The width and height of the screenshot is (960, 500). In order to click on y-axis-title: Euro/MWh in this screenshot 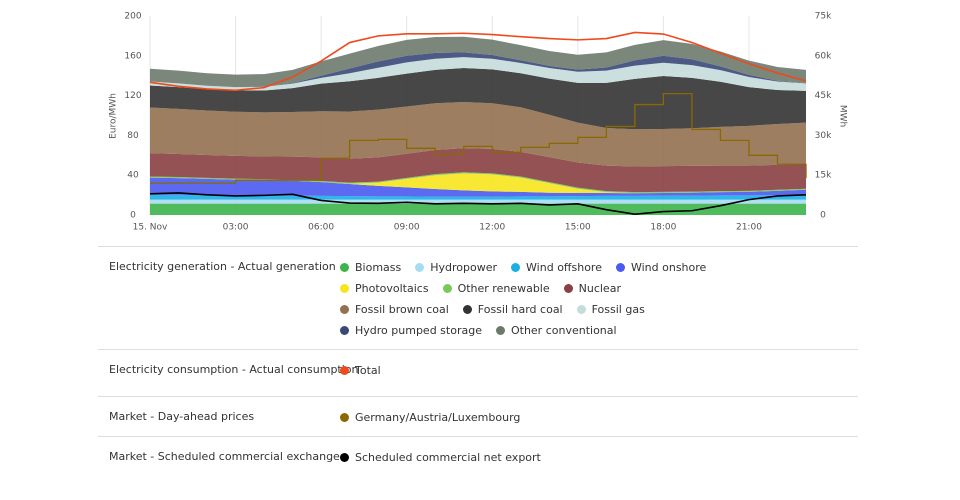, I will do `click(114, 116)`.